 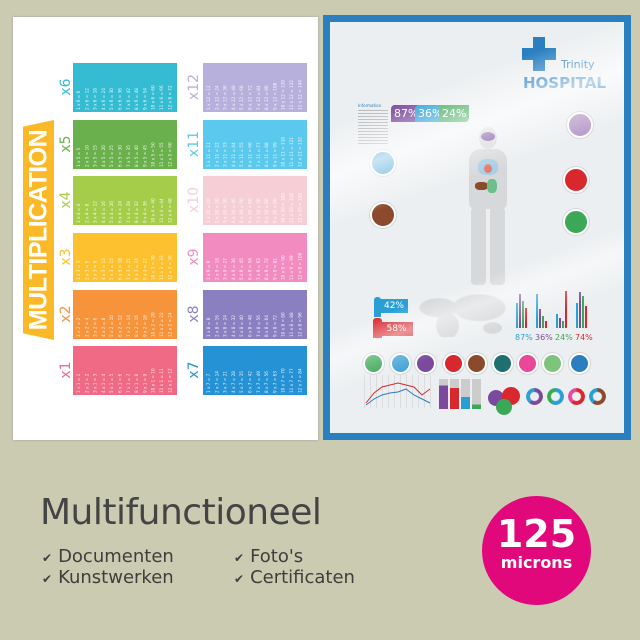 What do you see at coordinates (502, 363) in the screenshot?
I see `tooth-icon` at bounding box center [502, 363].